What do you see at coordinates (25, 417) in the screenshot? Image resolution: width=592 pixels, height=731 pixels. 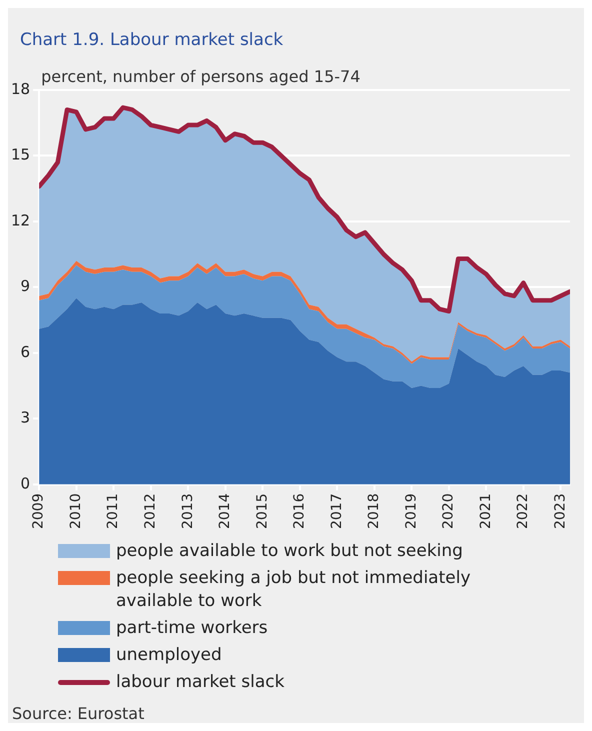 I see `y-tick-label: 3` at bounding box center [25, 417].